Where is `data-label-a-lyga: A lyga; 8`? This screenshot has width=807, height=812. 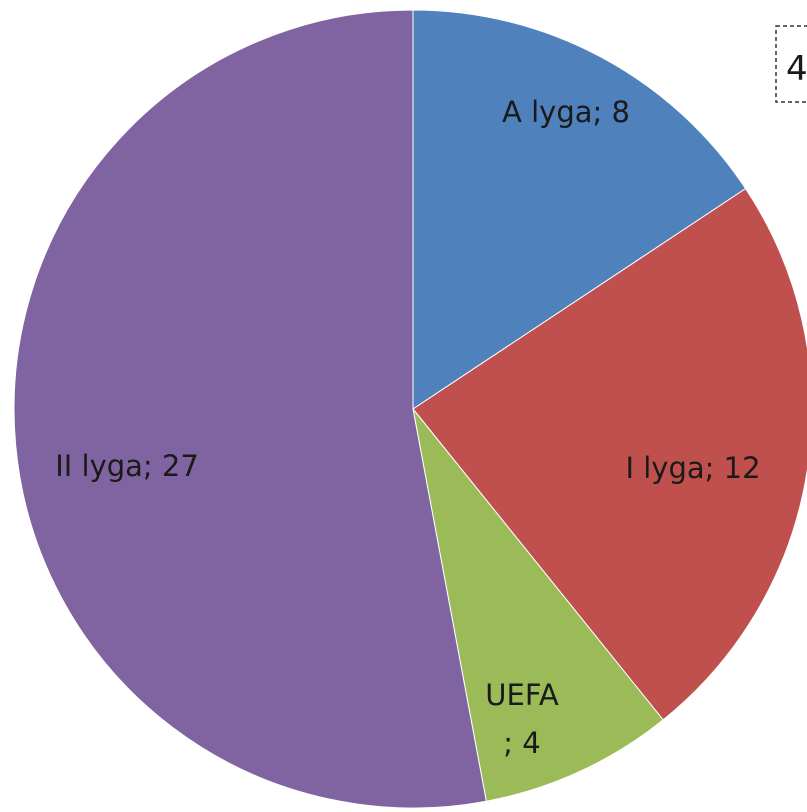
data-label-a-lyga: A lyga; 8 is located at coordinates (566, 112).